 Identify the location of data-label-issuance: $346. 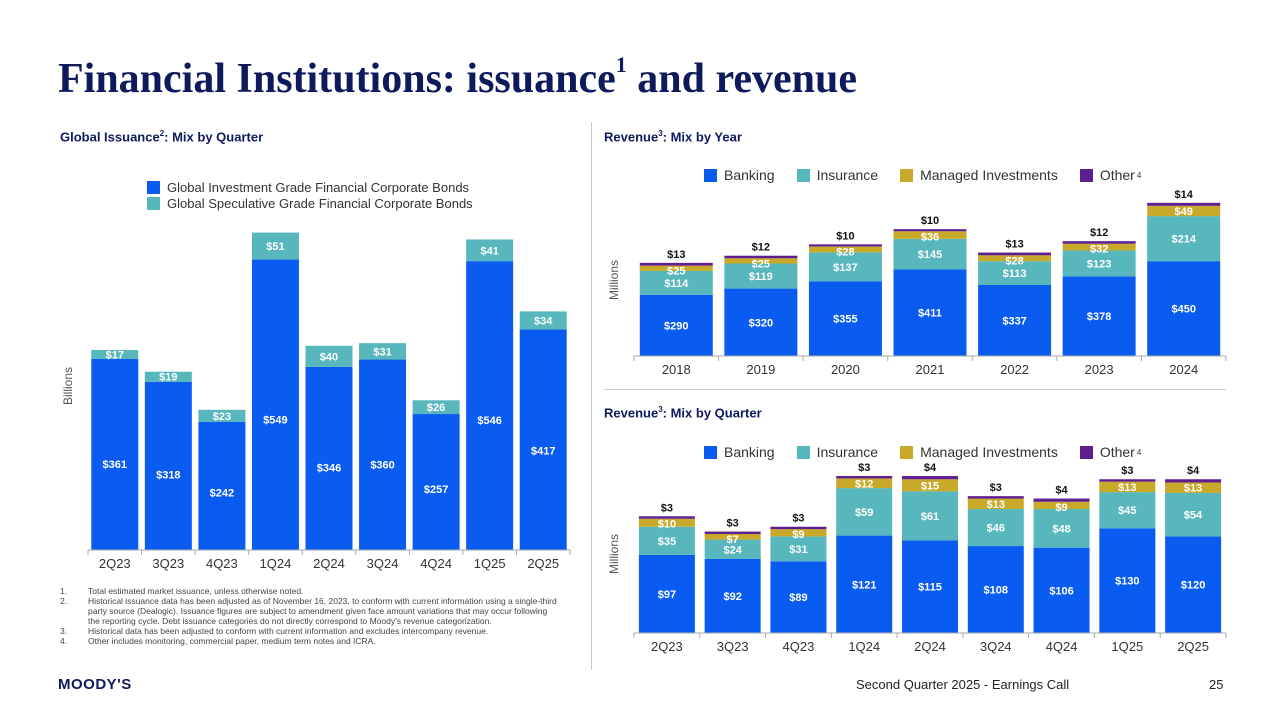
(329, 469).